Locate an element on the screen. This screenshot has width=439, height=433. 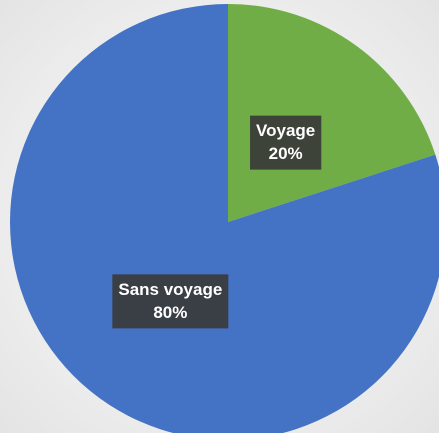
label-category: Voyage is located at coordinates (285, 130).